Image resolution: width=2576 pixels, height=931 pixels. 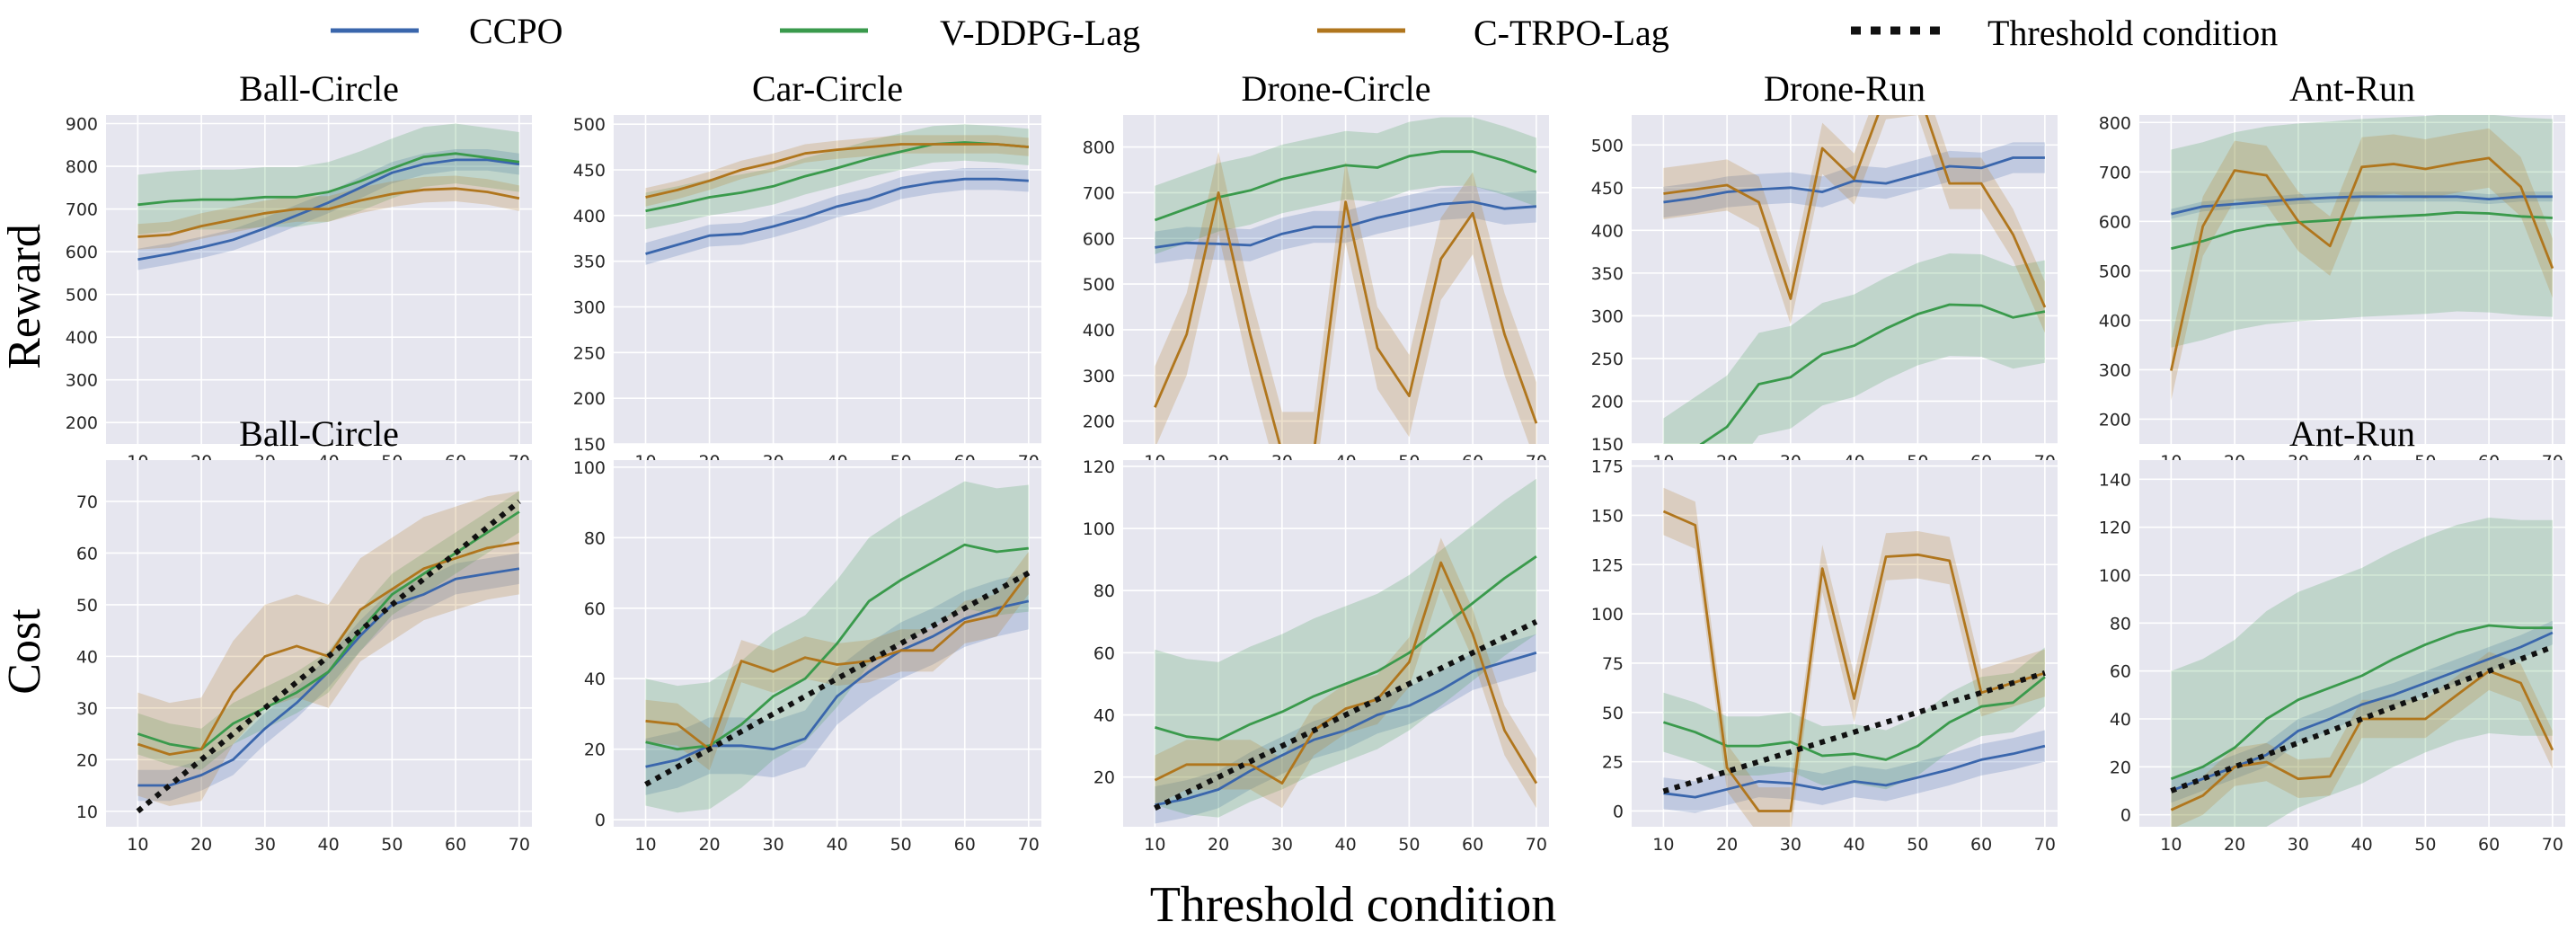 I want to click on y-tick-label: 50, so click(x=1613, y=713).